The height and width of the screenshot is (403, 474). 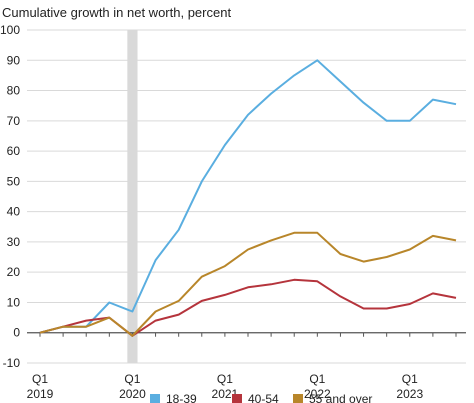 What do you see at coordinates (14, 91) in the screenshot?
I see `y-tick-label: 80` at bounding box center [14, 91].